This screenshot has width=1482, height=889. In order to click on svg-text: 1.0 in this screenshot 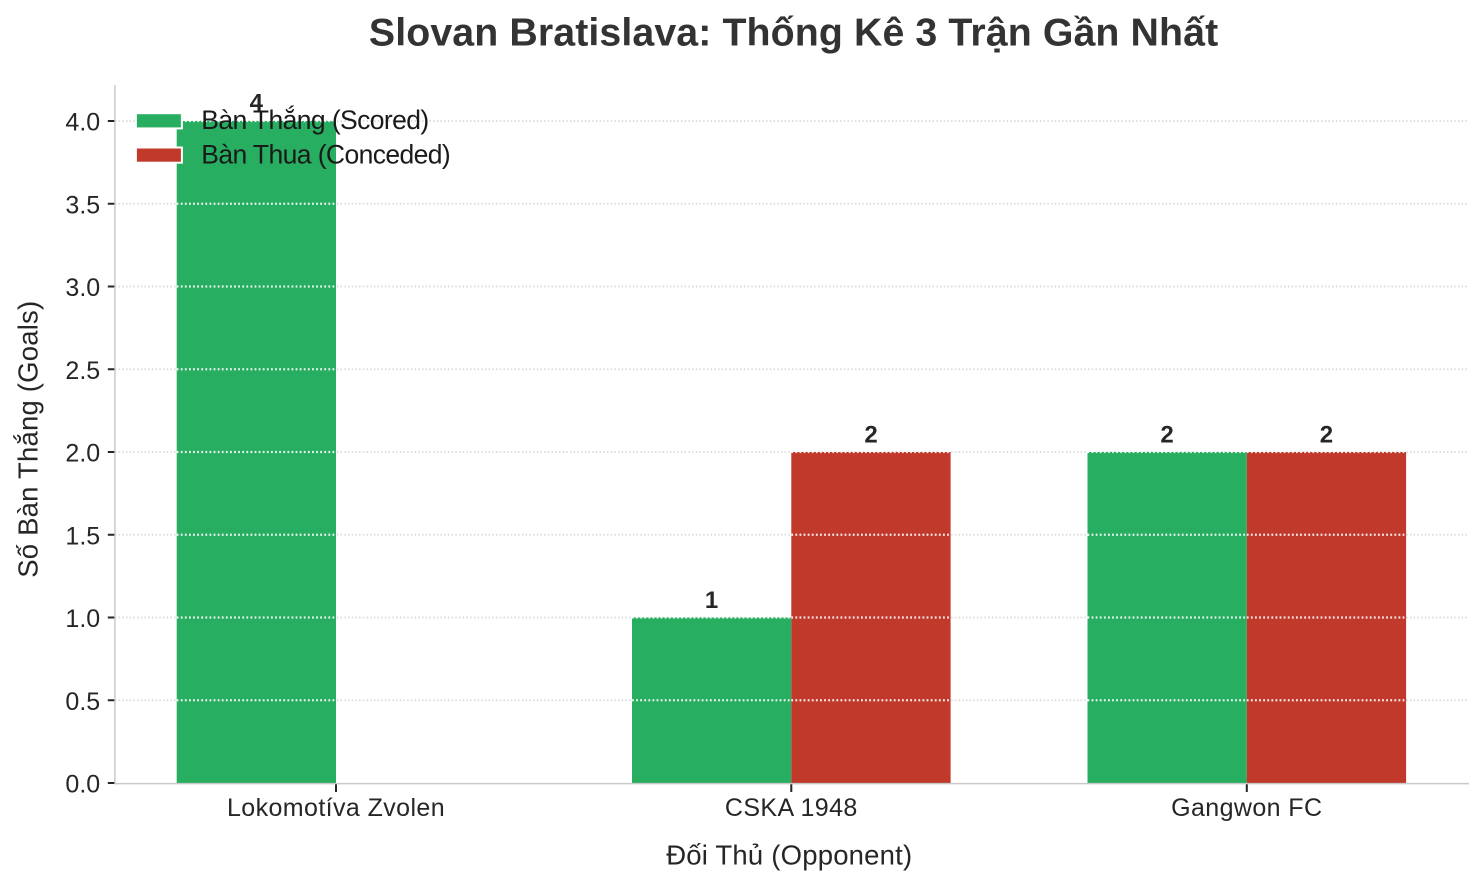, I will do `click(82, 619)`.